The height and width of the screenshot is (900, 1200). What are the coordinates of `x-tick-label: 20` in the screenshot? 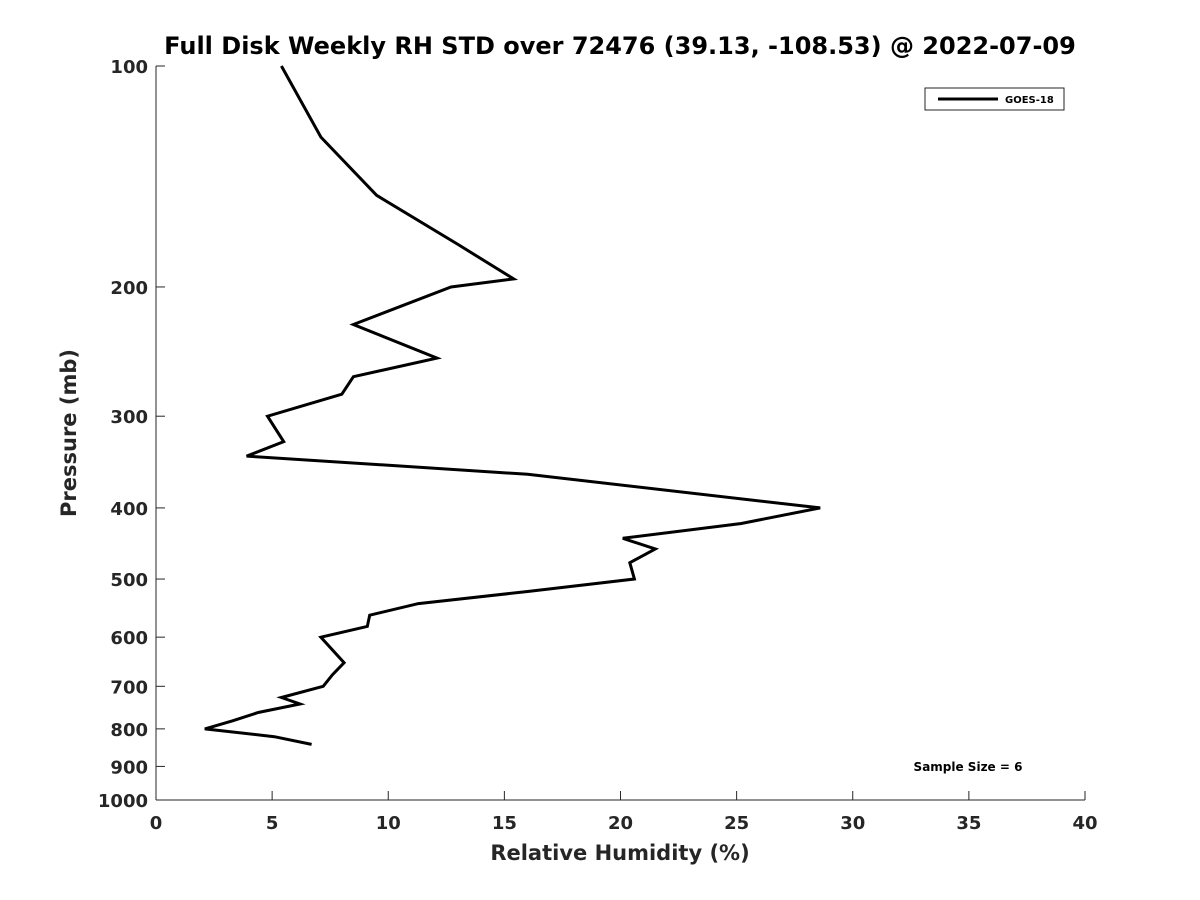 It's located at (620, 823).